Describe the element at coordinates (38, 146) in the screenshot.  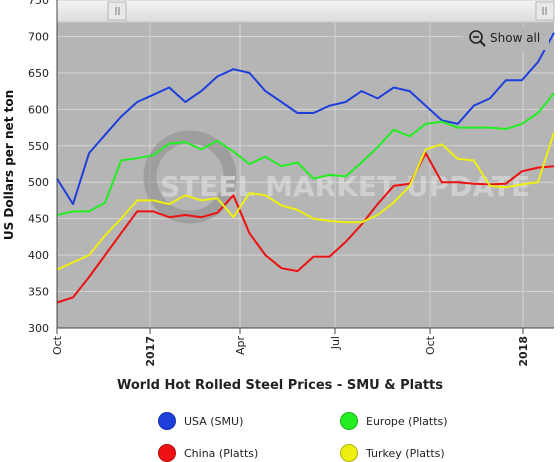
I see `y-tick-label: 550` at that location.